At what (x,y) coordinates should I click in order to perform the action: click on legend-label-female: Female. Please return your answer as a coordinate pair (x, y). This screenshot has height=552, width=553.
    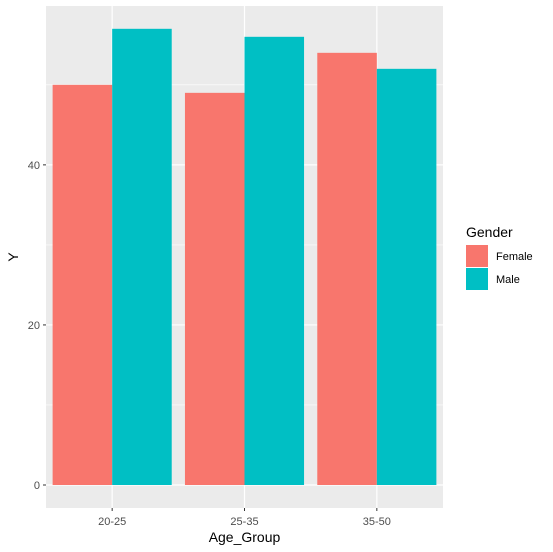
    Looking at the image, I should click on (514, 257).